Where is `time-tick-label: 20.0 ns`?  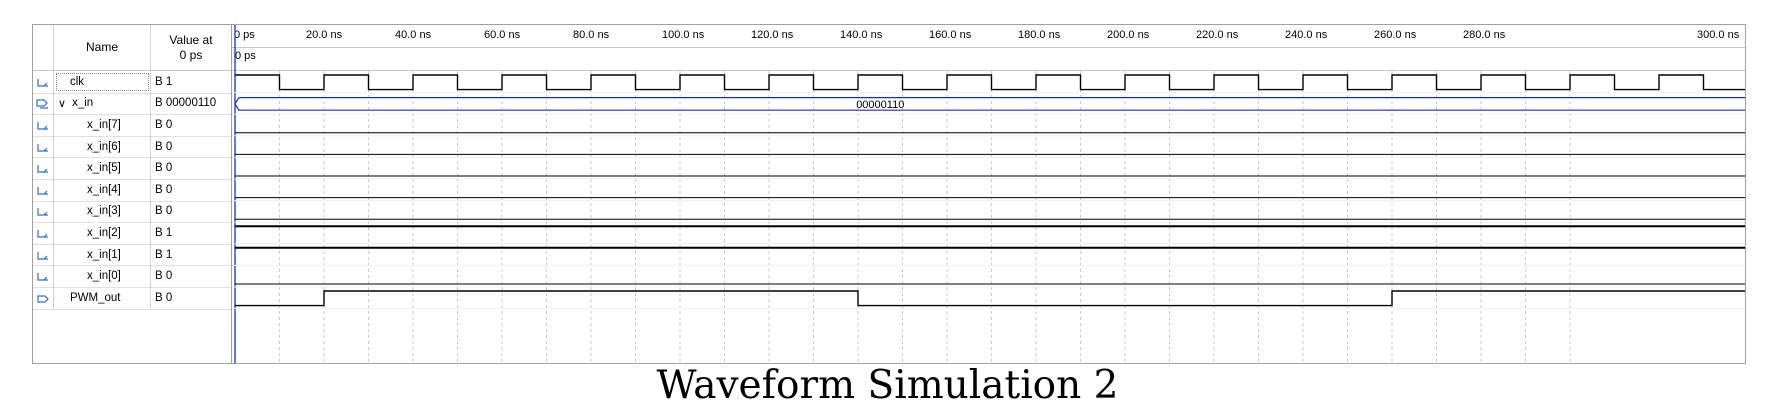
time-tick-label: 20.0 ns is located at coordinates (324, 35).